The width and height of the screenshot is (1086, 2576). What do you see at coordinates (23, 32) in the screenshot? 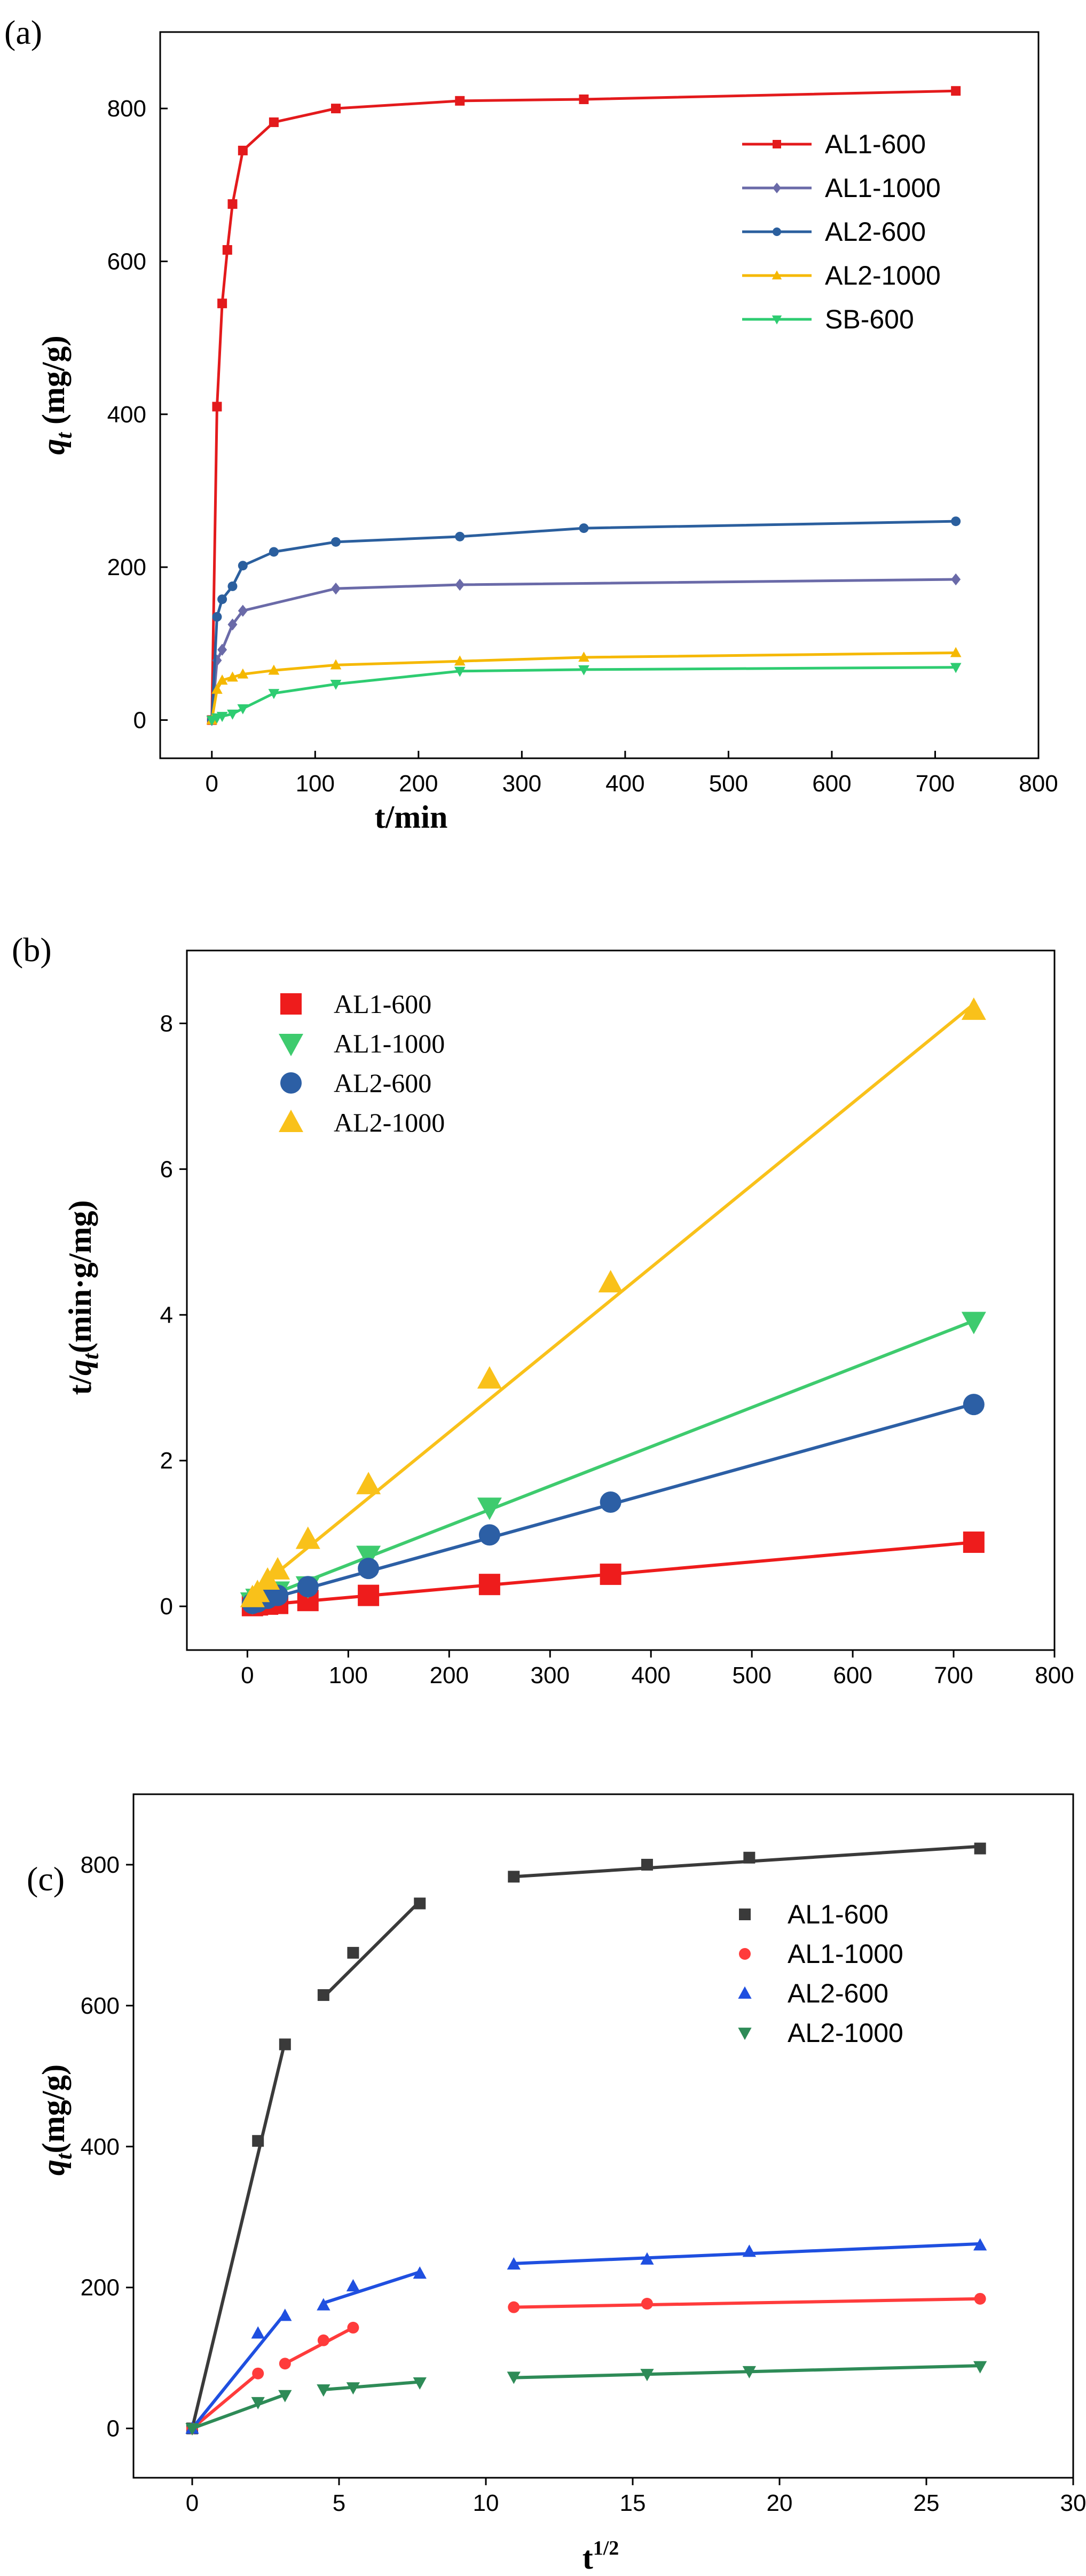
I see `panel-label: (a)` at bounding box center [23, 32].